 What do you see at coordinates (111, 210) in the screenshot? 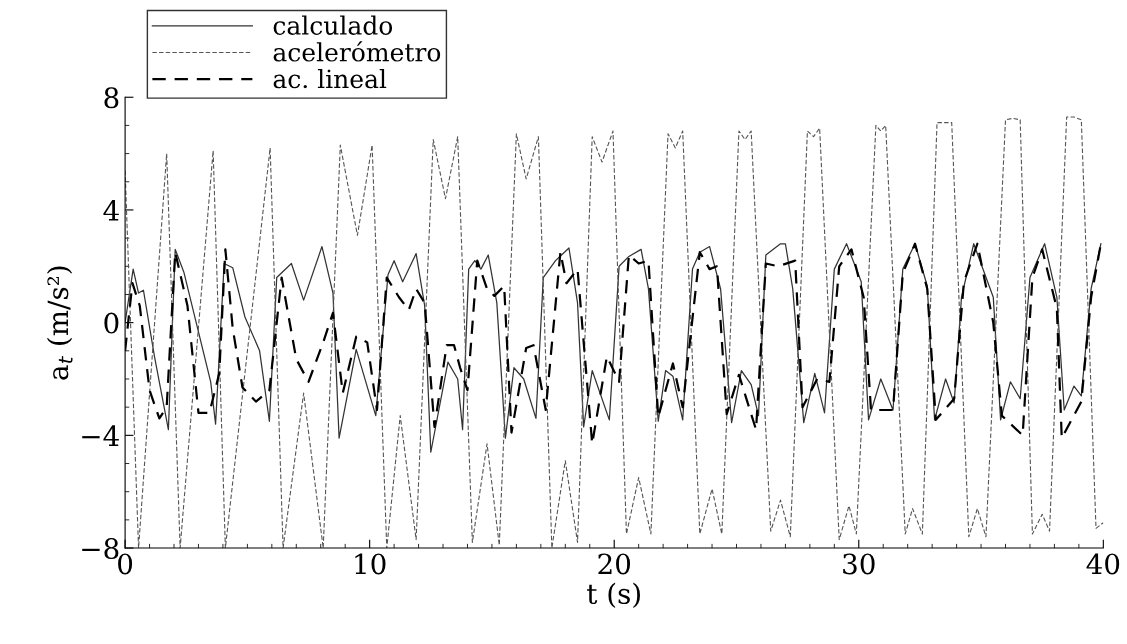
I see `y-tick-label: 4` at bounding box center [111, 210].